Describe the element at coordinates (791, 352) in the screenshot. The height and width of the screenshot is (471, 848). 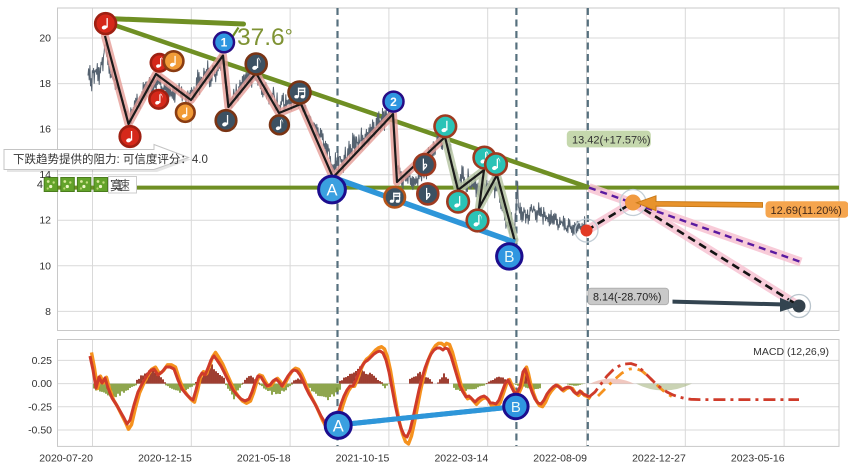
I see `svg-text: MACD (12,26,9)` at that location.